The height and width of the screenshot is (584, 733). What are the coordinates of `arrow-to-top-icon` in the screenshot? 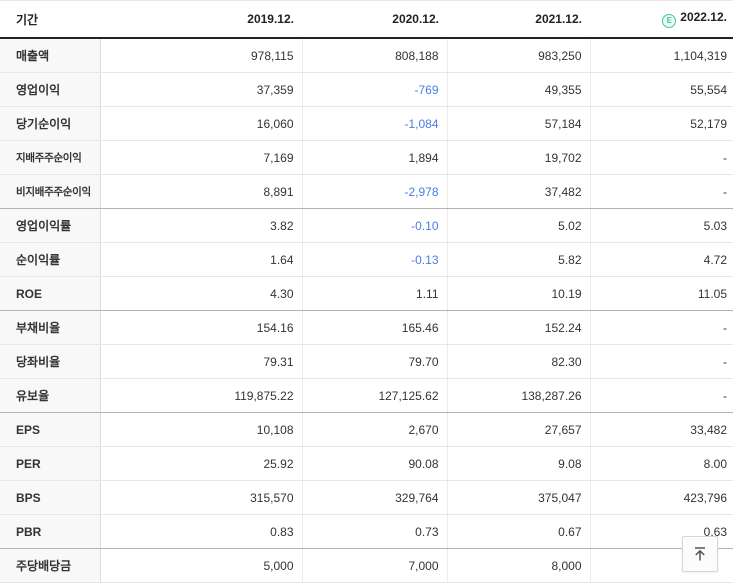 It's located at (700, 554).